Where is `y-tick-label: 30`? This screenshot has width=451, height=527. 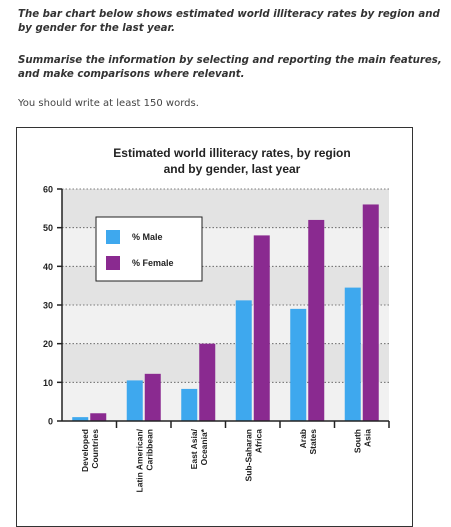 y-tick-label: 30 is located at coordinates (48, 306).